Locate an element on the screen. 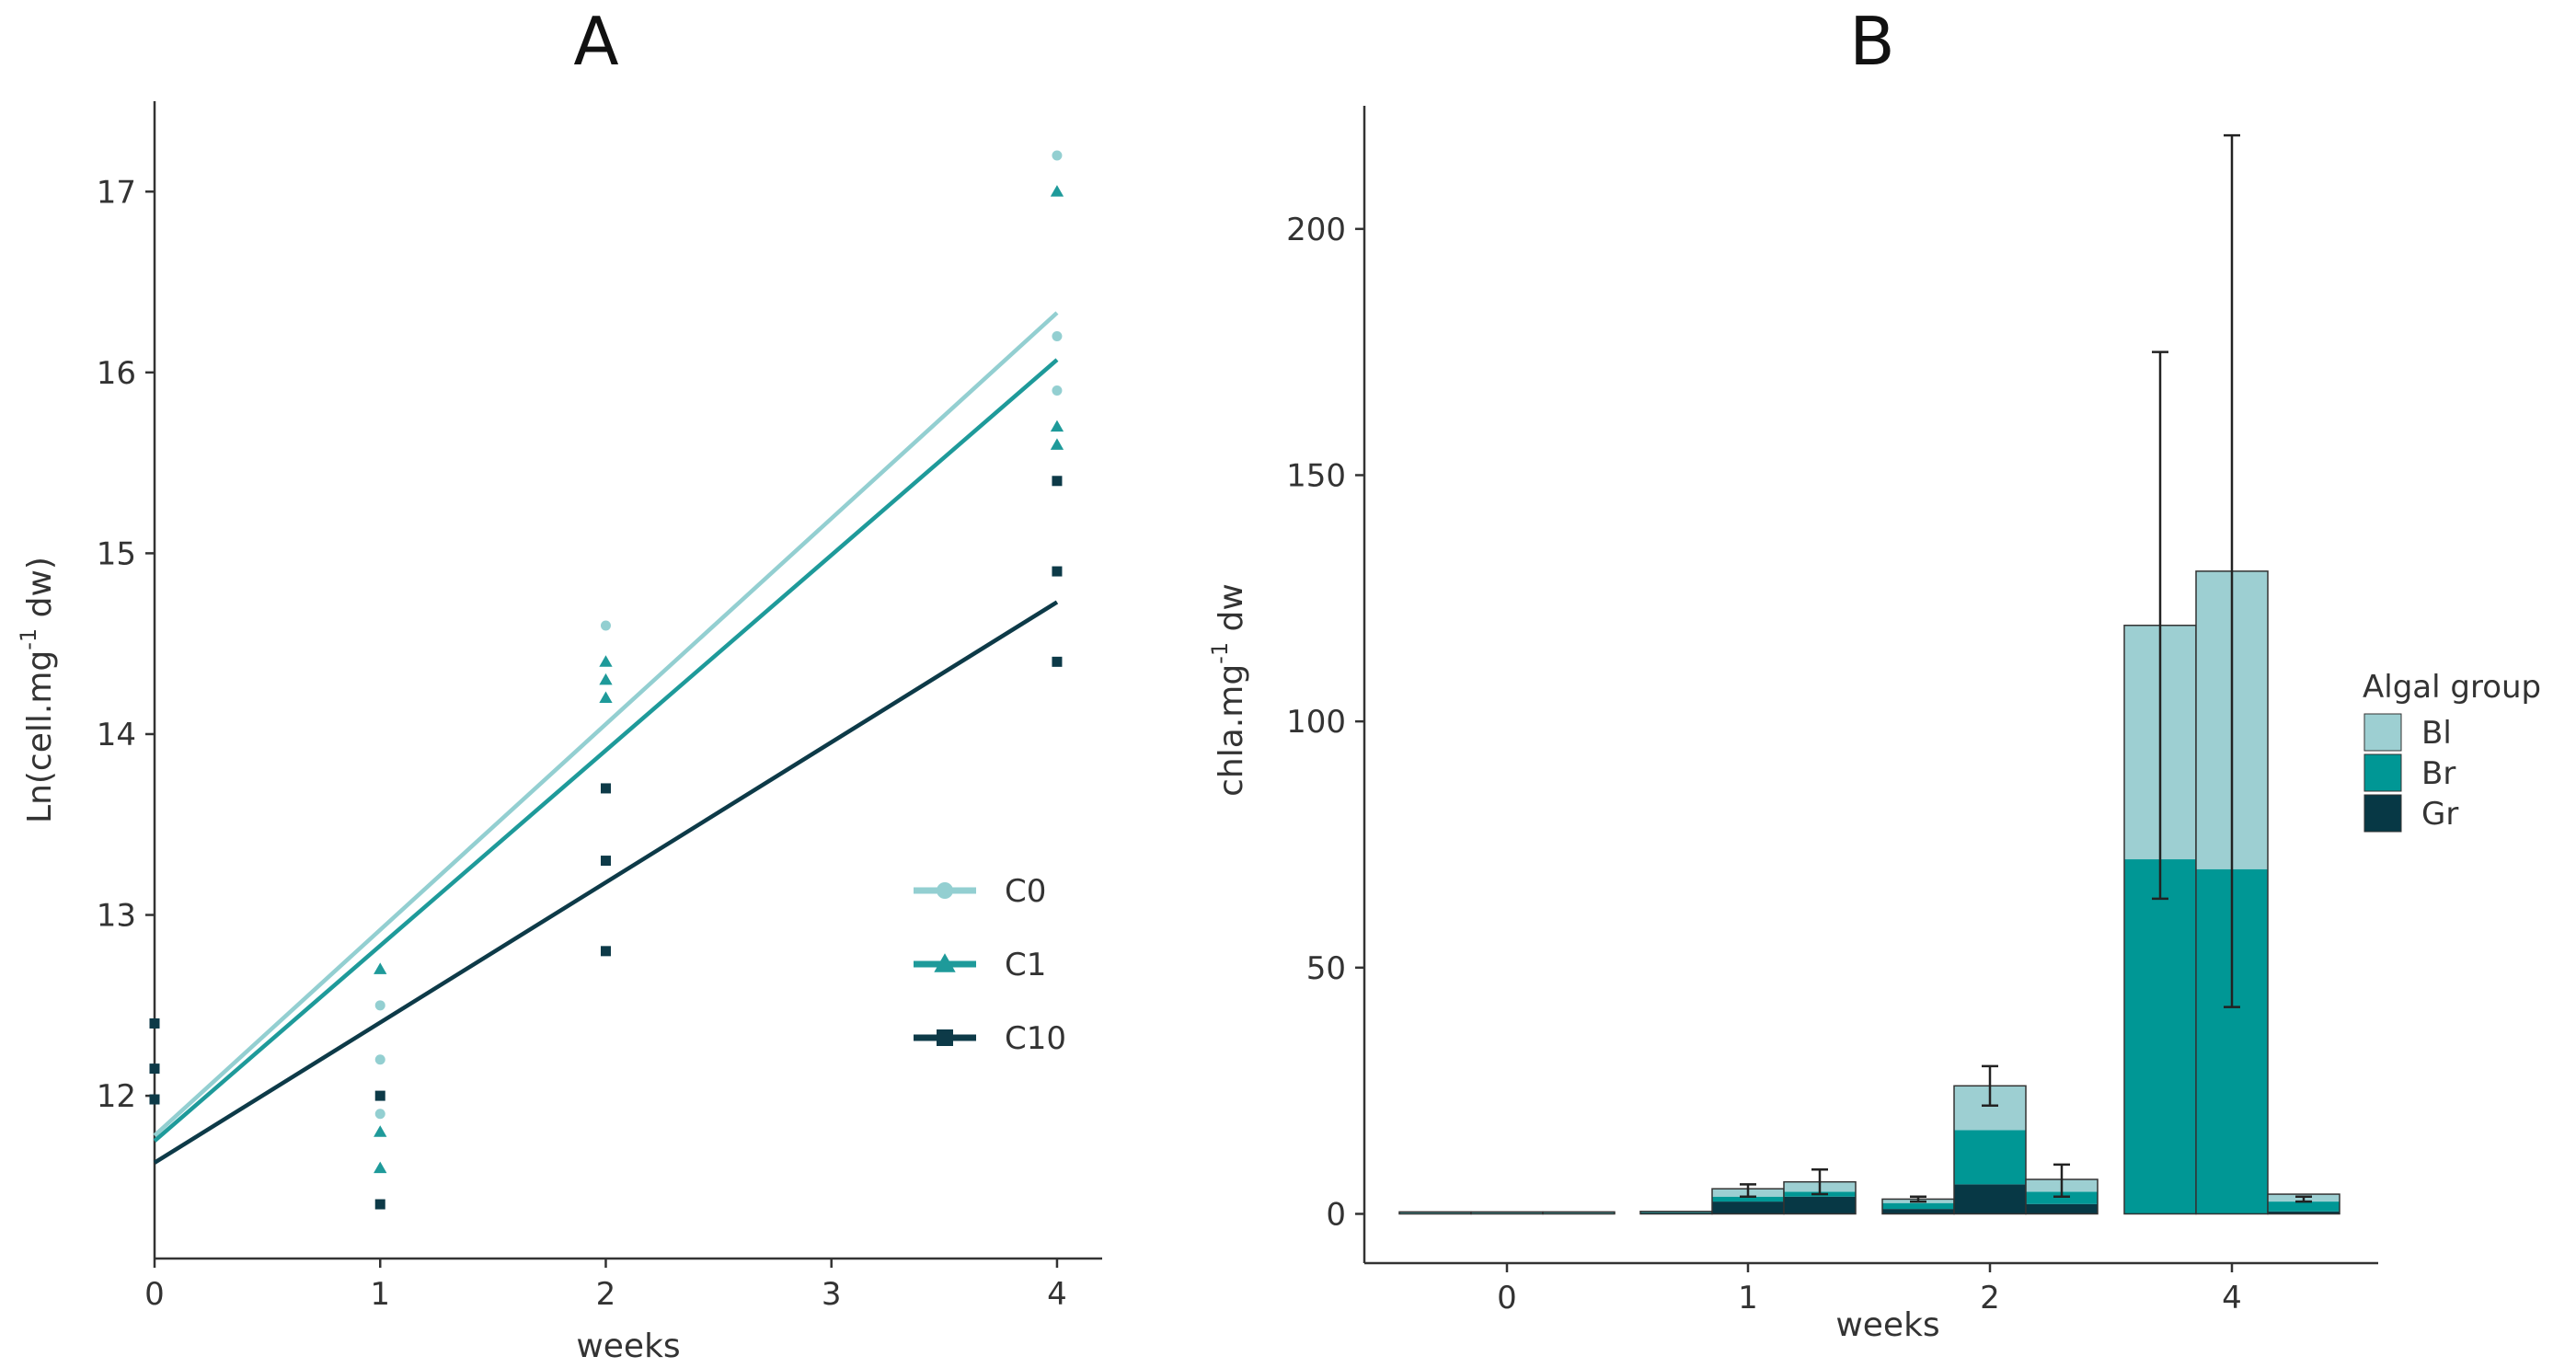 This screenshot has width=2576, height=1368. y-tick-label: 17 is located at coordinates (116, 192).